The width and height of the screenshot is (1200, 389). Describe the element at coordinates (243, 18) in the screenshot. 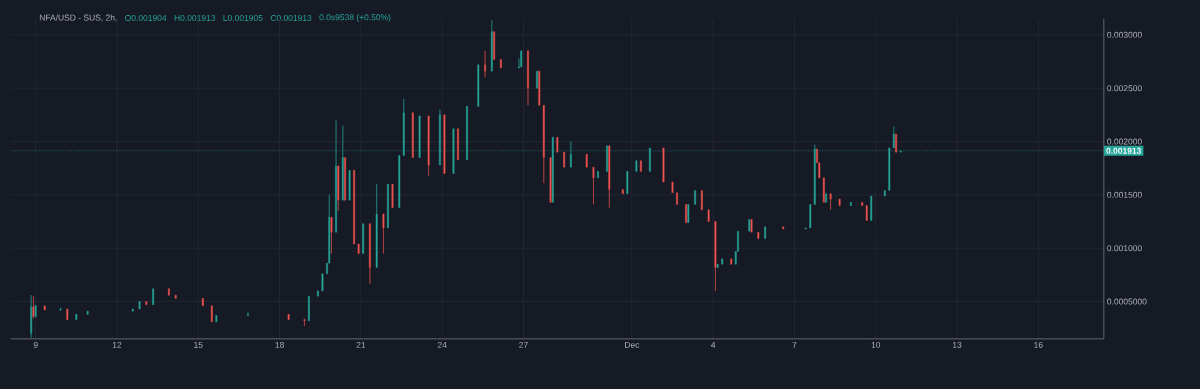

I see `annotation: L0.001905` at that location.